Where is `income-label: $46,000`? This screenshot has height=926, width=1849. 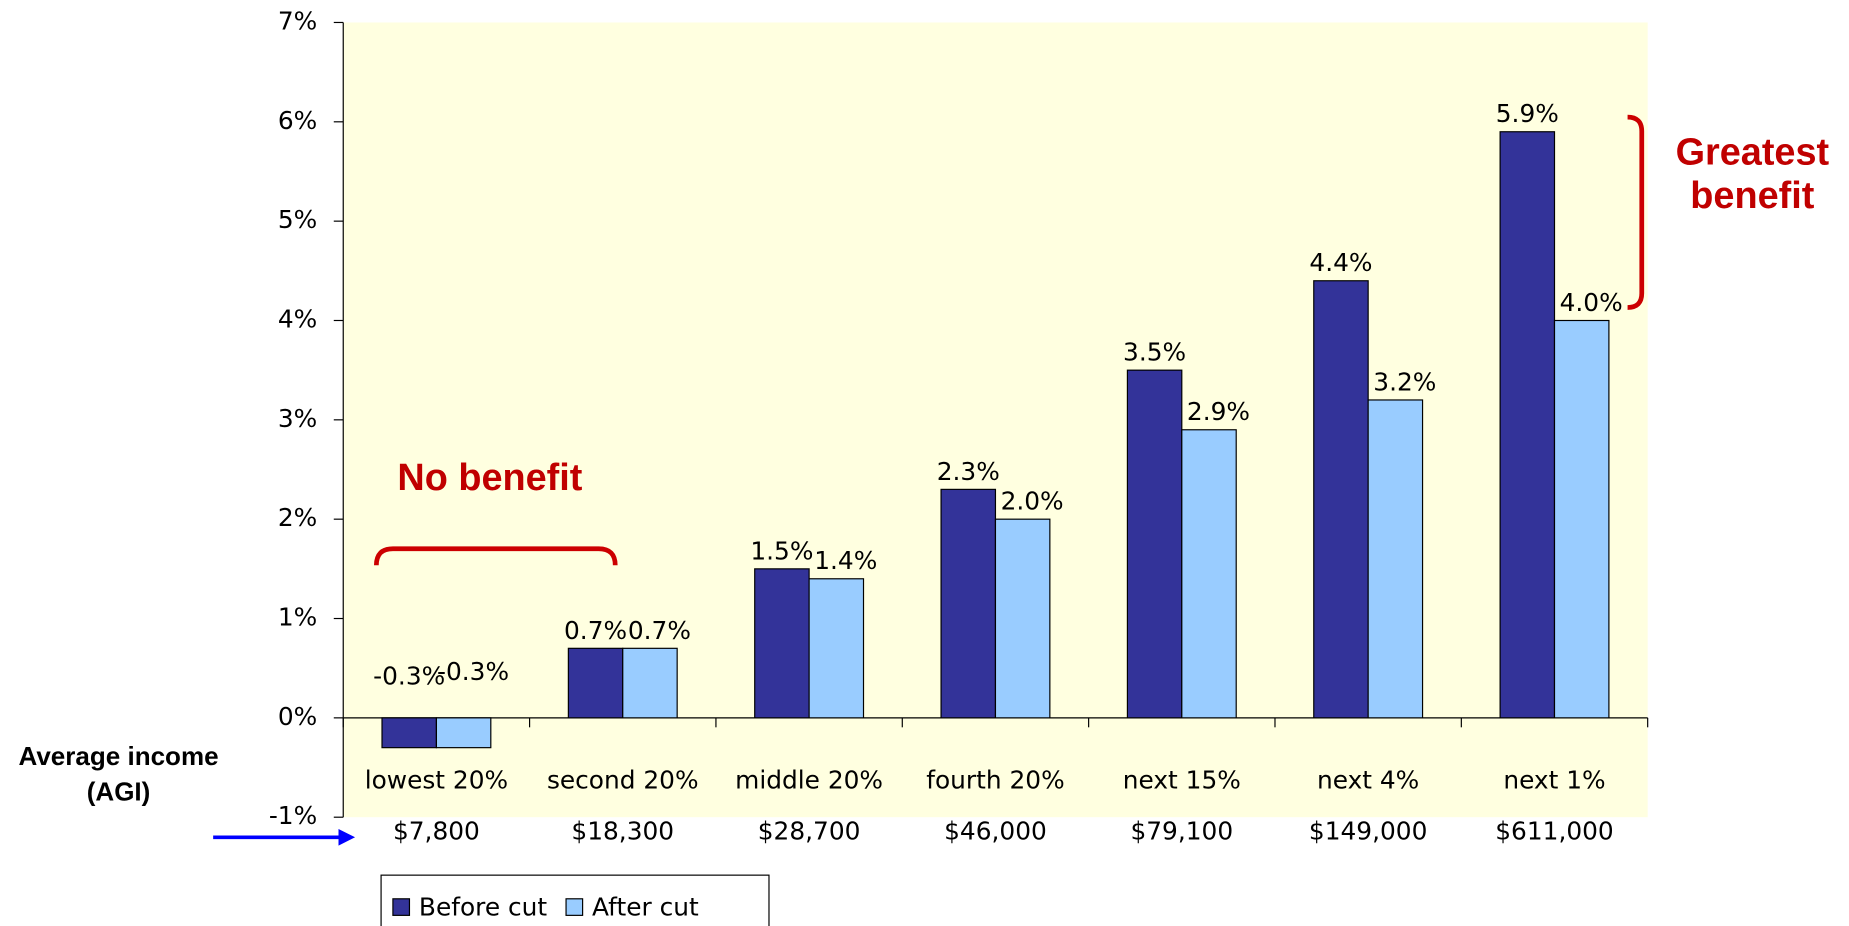 income-label: $46,000 is located at coordinates (995, 831).